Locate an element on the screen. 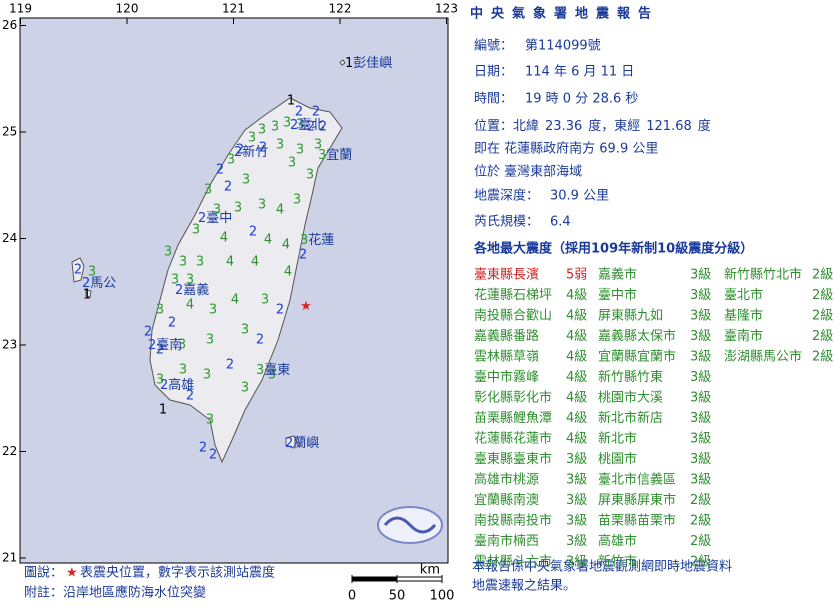 This screenshot has height=608, width=835. scale-unit: km is located at coordinates (430, 570).